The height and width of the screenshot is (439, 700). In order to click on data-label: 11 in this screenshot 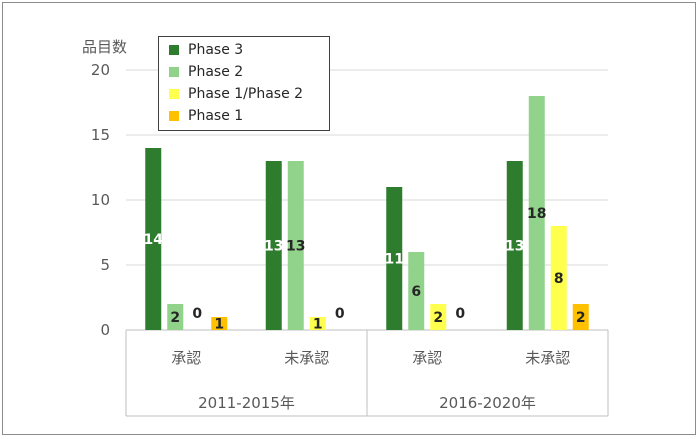, I will do `click(394, 260)`.